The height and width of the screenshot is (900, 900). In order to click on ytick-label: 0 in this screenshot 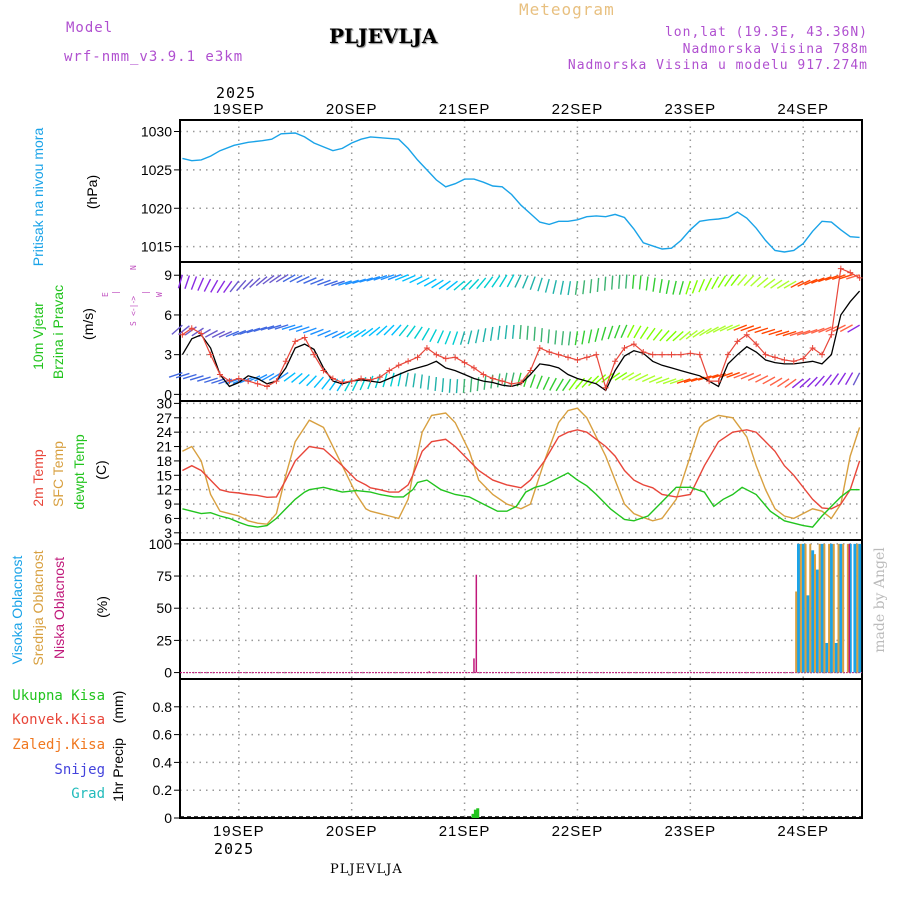, I will do `click(168, 394)`.